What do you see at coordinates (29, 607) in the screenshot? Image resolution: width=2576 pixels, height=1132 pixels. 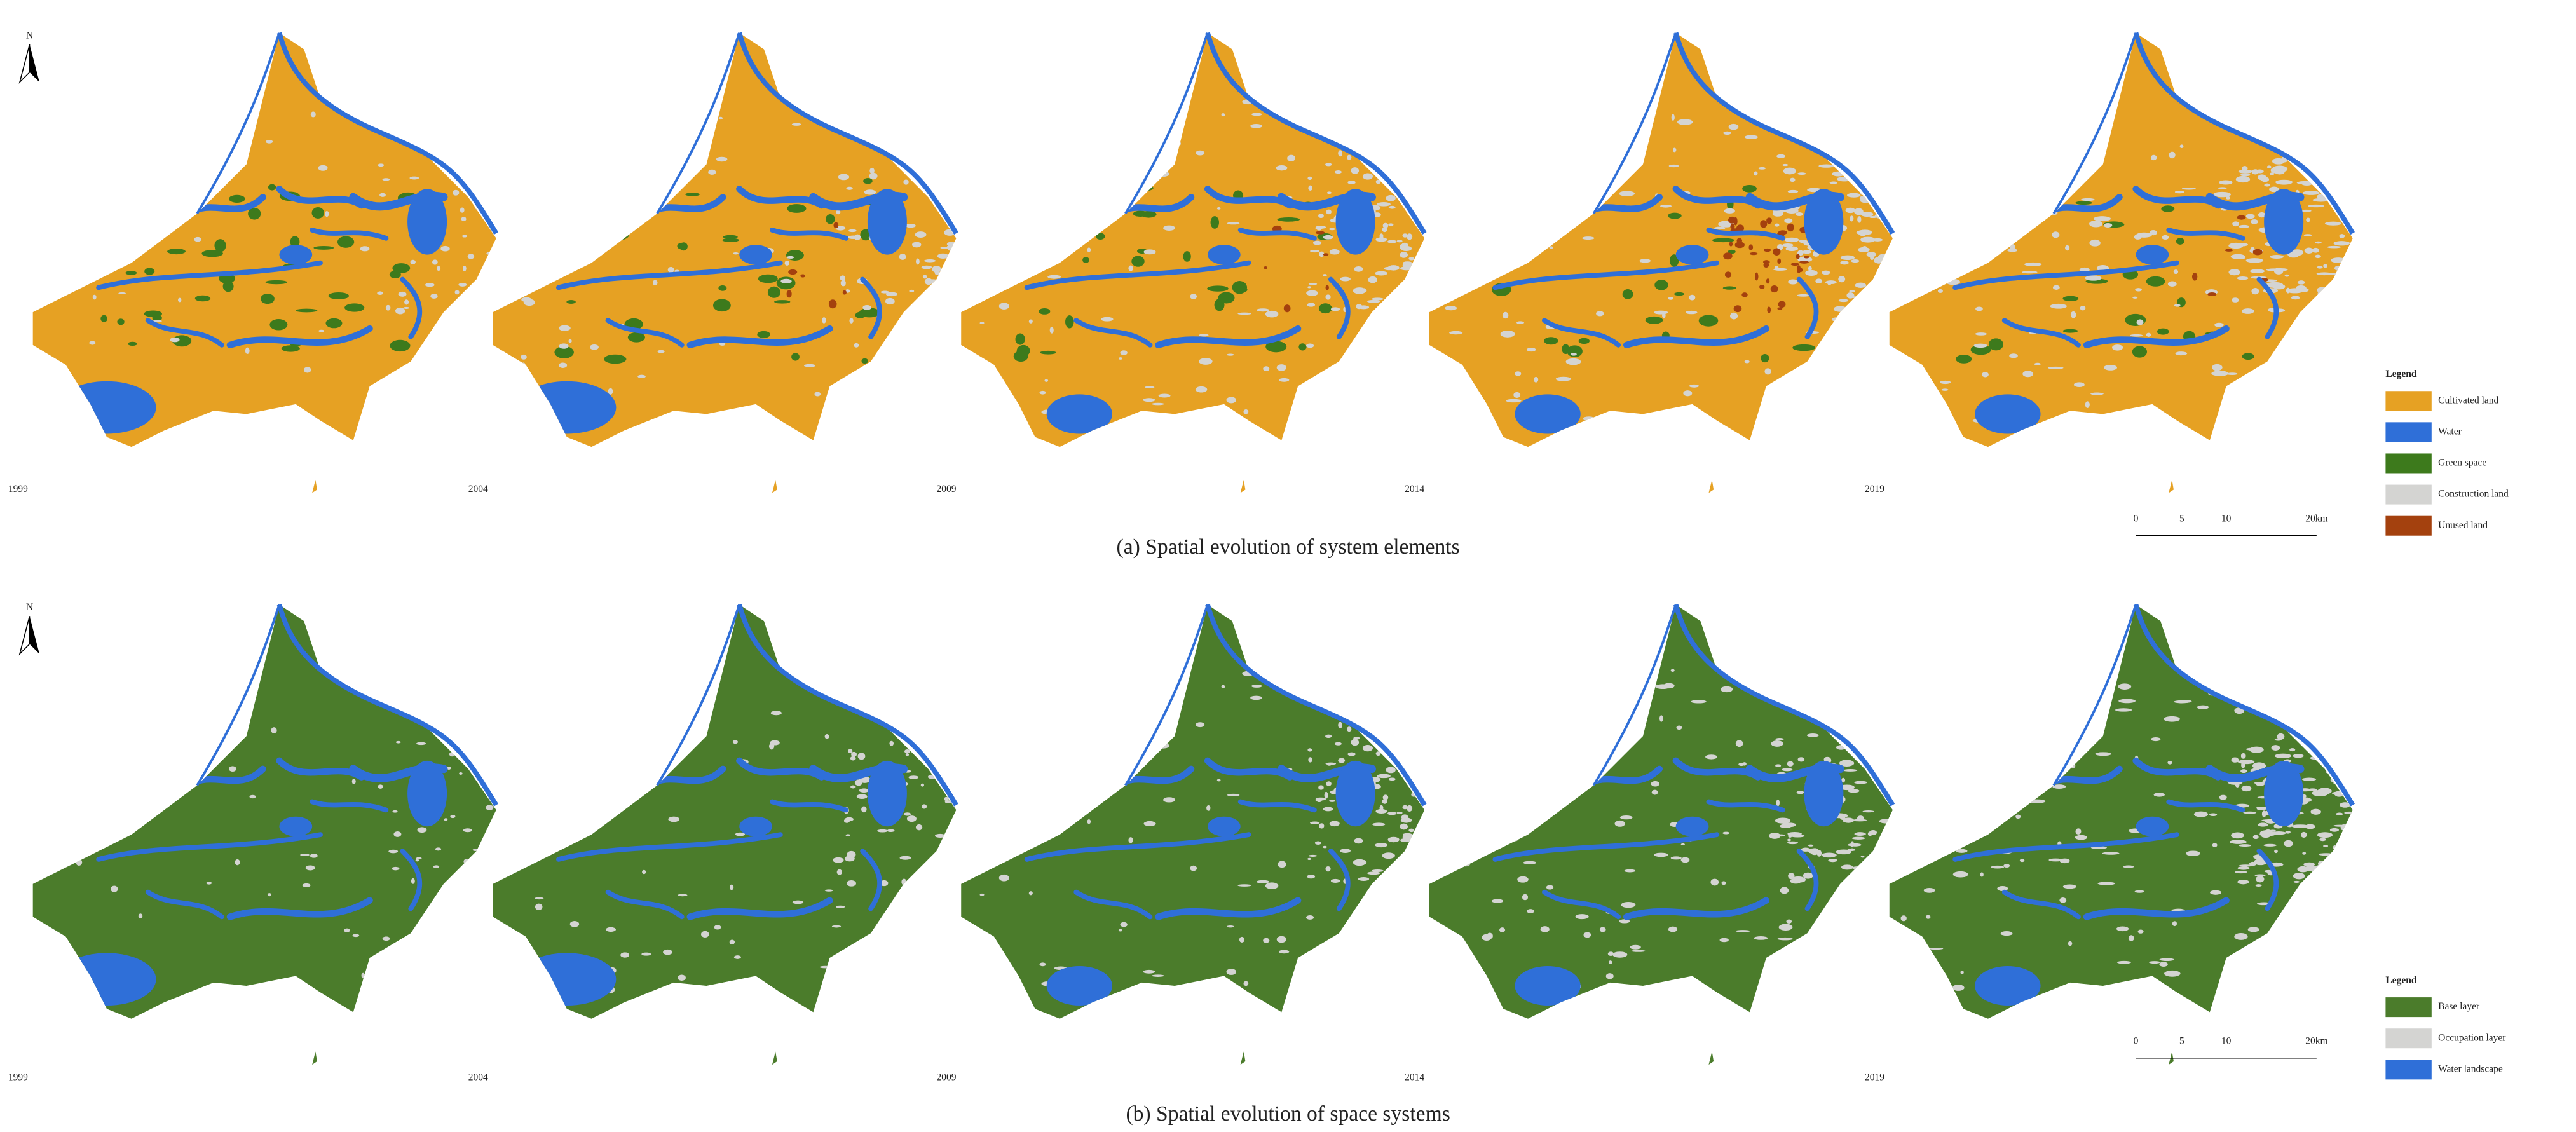 I see `north-label: N` at bounding box center [29, 607].